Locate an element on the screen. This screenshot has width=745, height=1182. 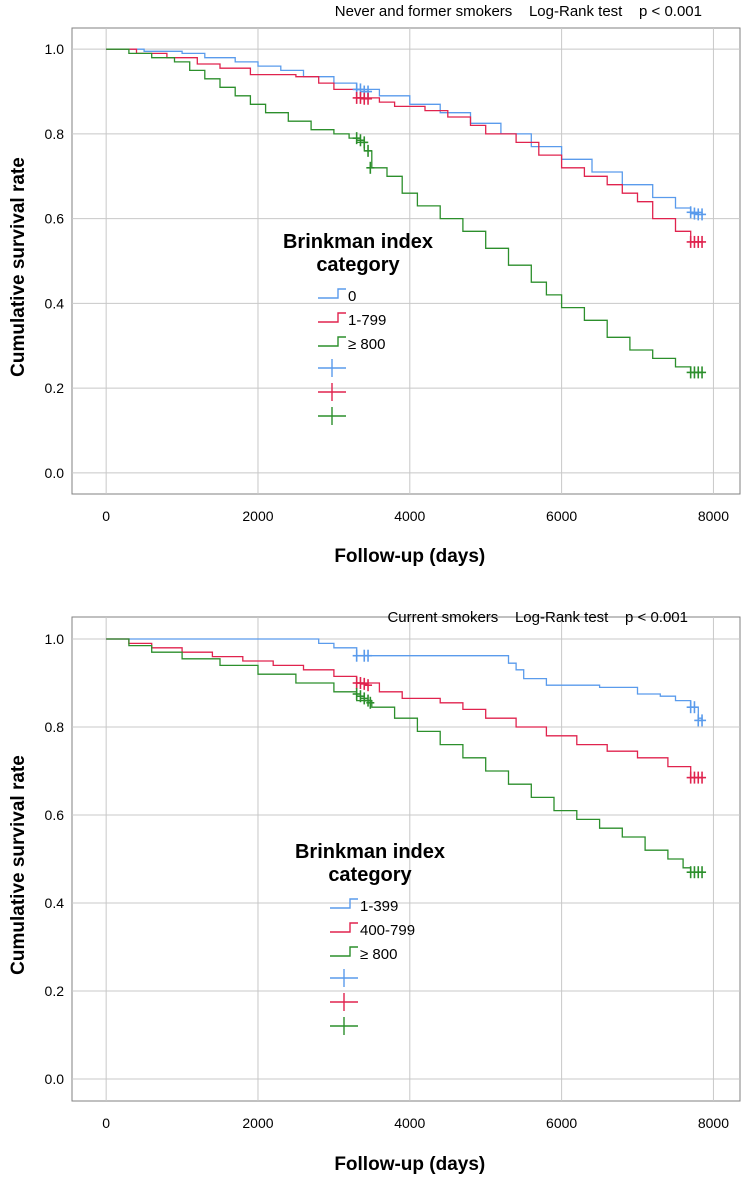
legend: Brinkman index category 0 1-799 ≥ 800 is located at coordinates (358, 328).